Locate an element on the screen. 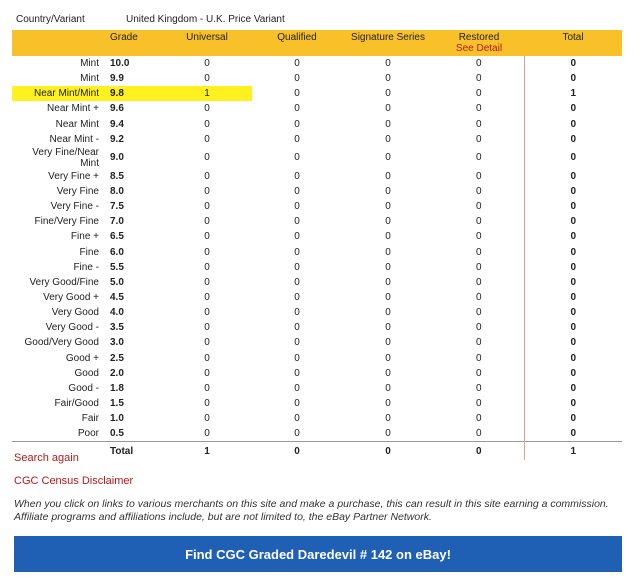  table-row: Fine 6.0 0 0 0 0 0 is located at coordinates (317, 252).